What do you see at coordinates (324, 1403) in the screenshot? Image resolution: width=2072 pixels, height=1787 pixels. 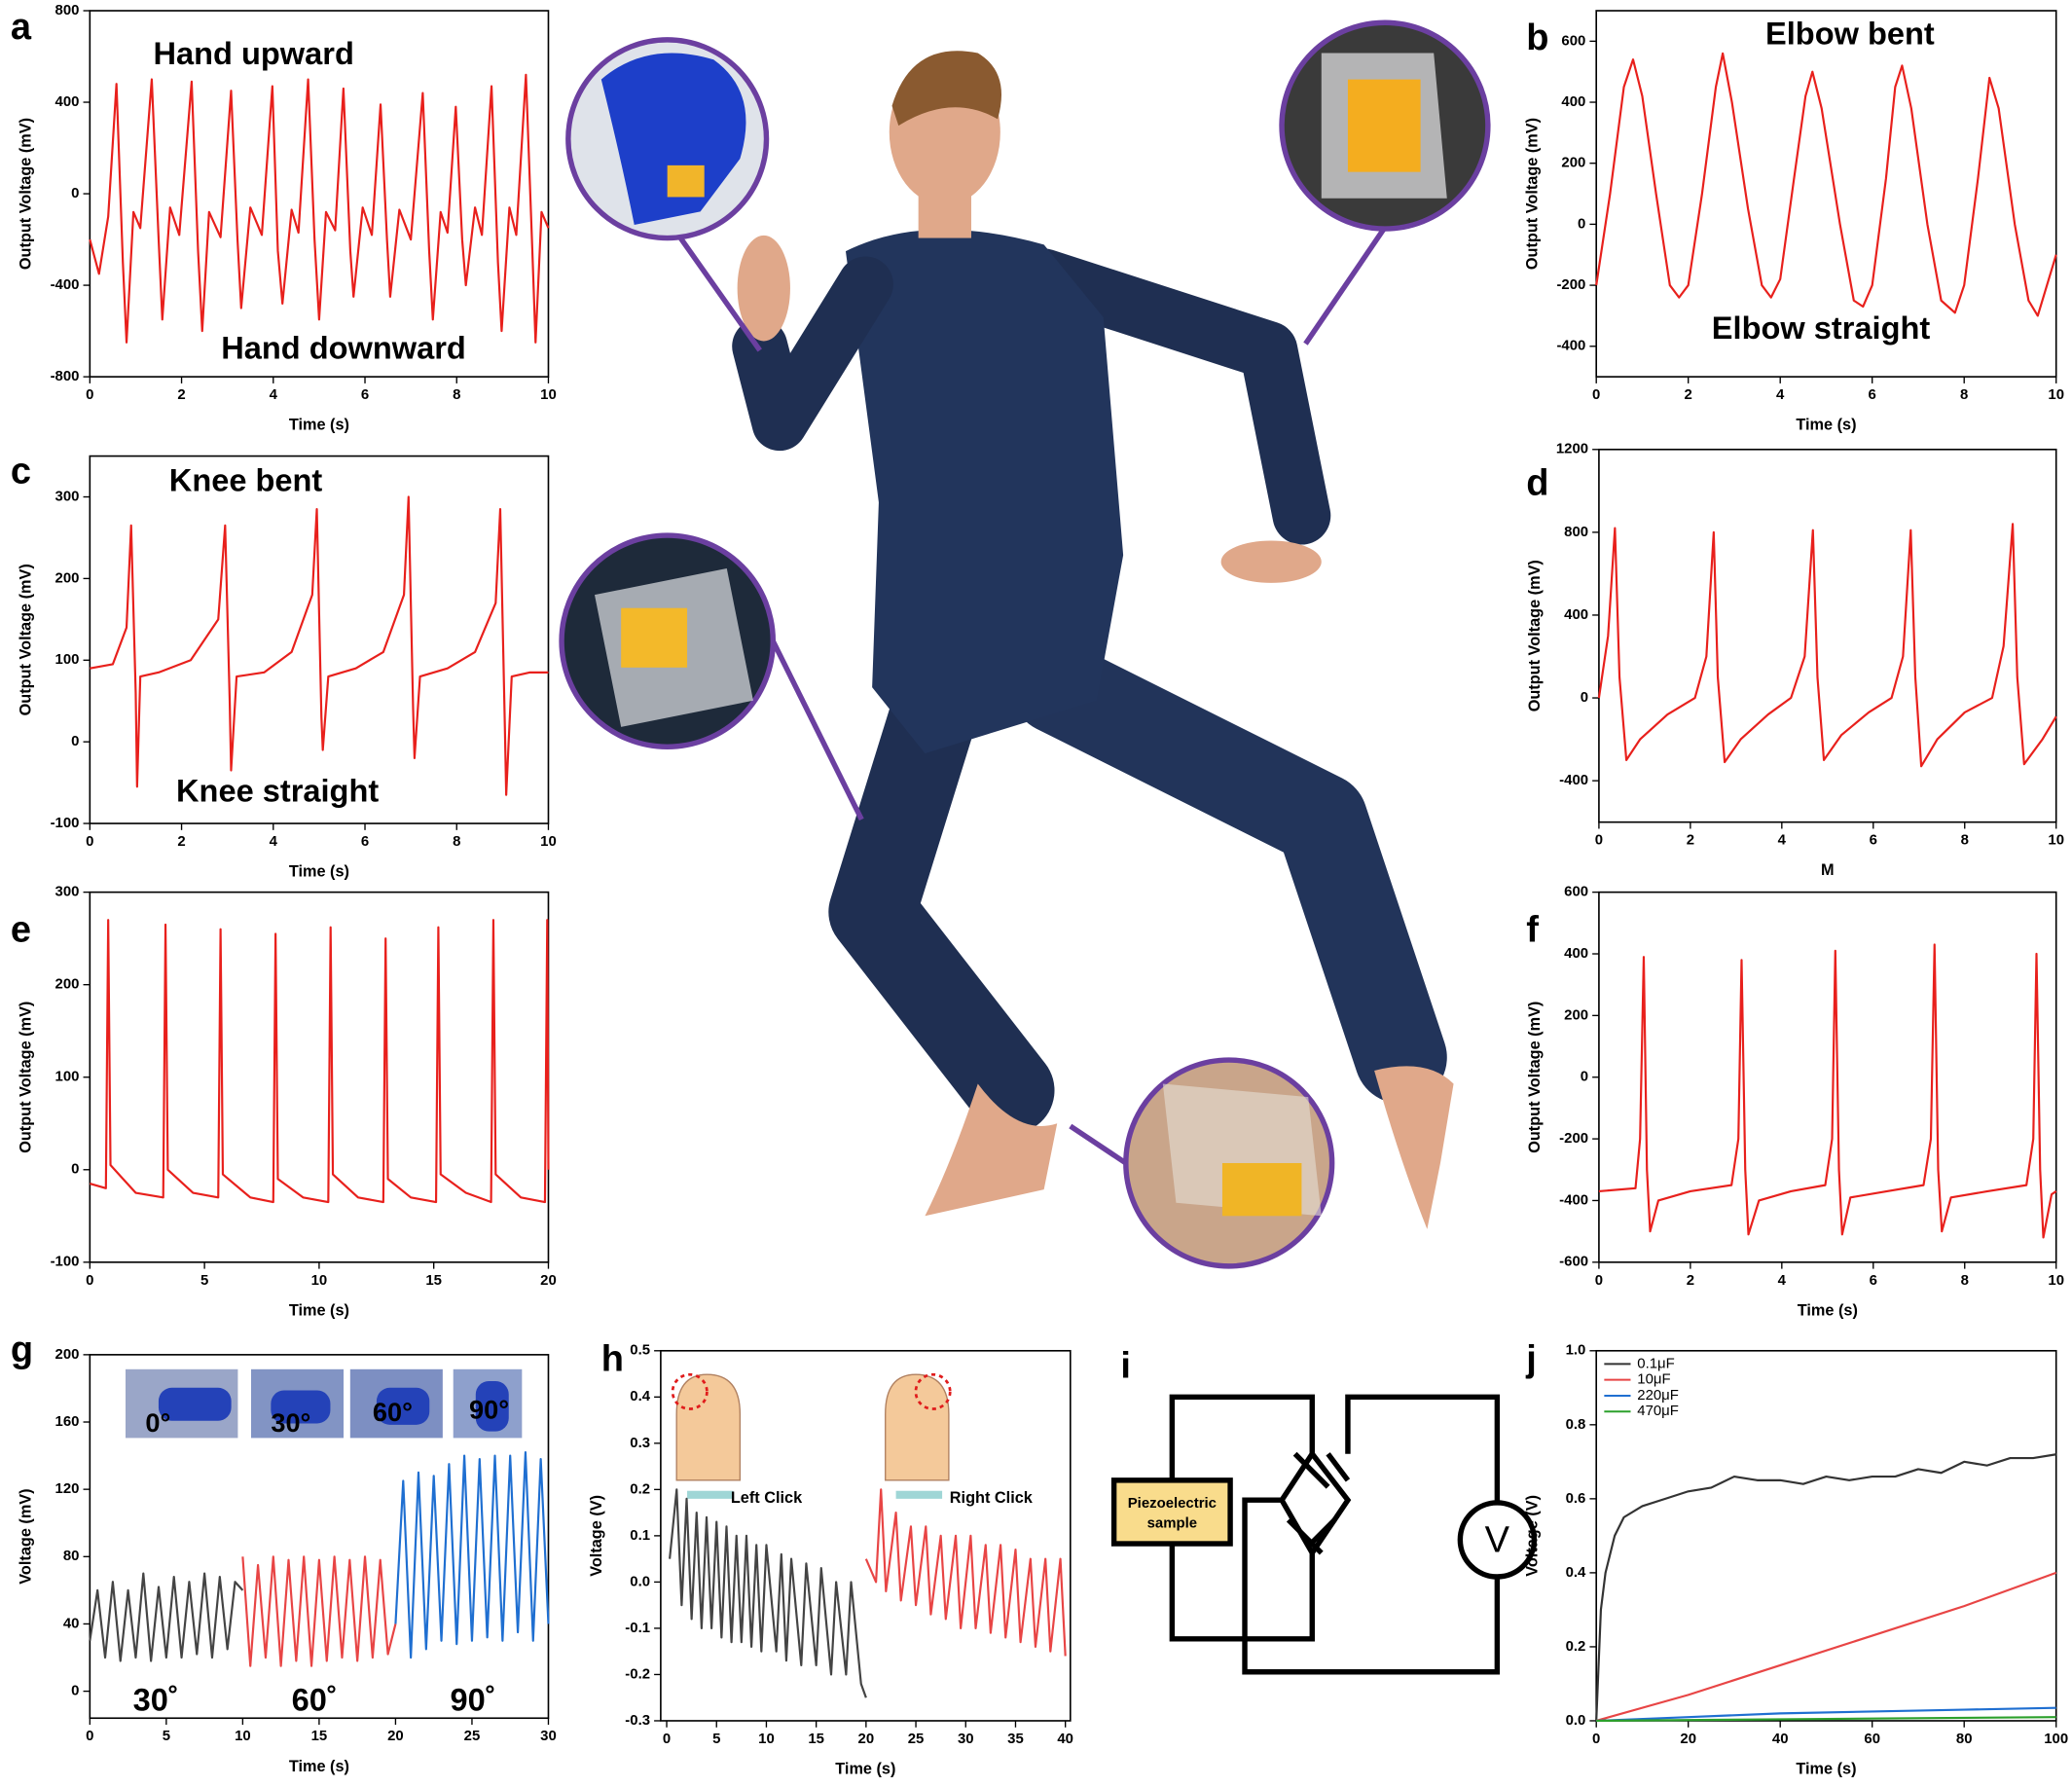 I see `finger-photos` at bounding box center [324, 1403].